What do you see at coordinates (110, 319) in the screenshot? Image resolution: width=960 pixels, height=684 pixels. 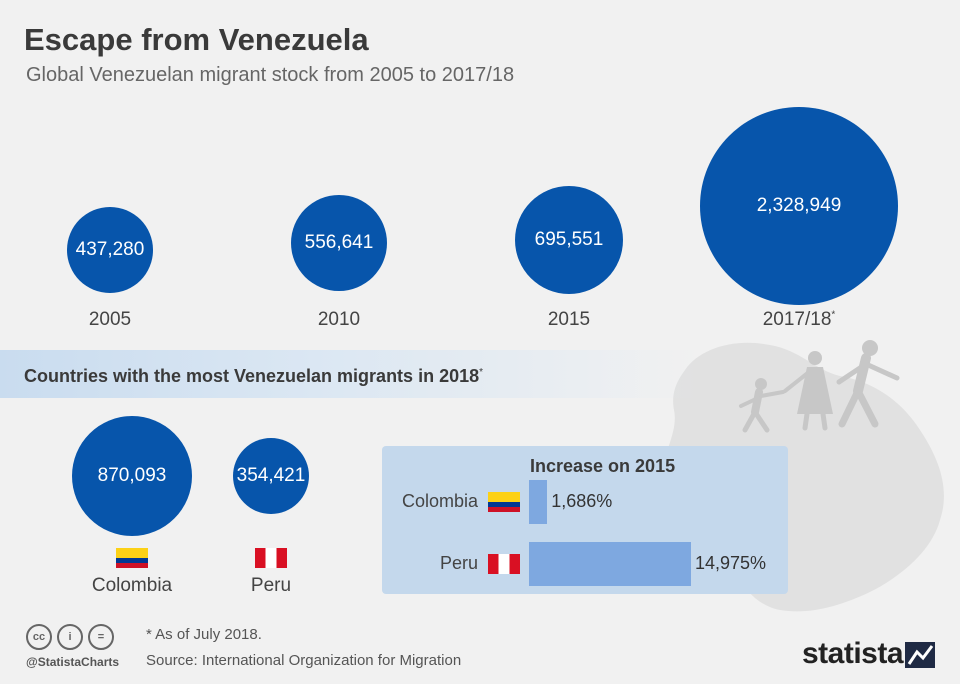 I see `year-label-2005: 2005` at bounding box center [110, 319].